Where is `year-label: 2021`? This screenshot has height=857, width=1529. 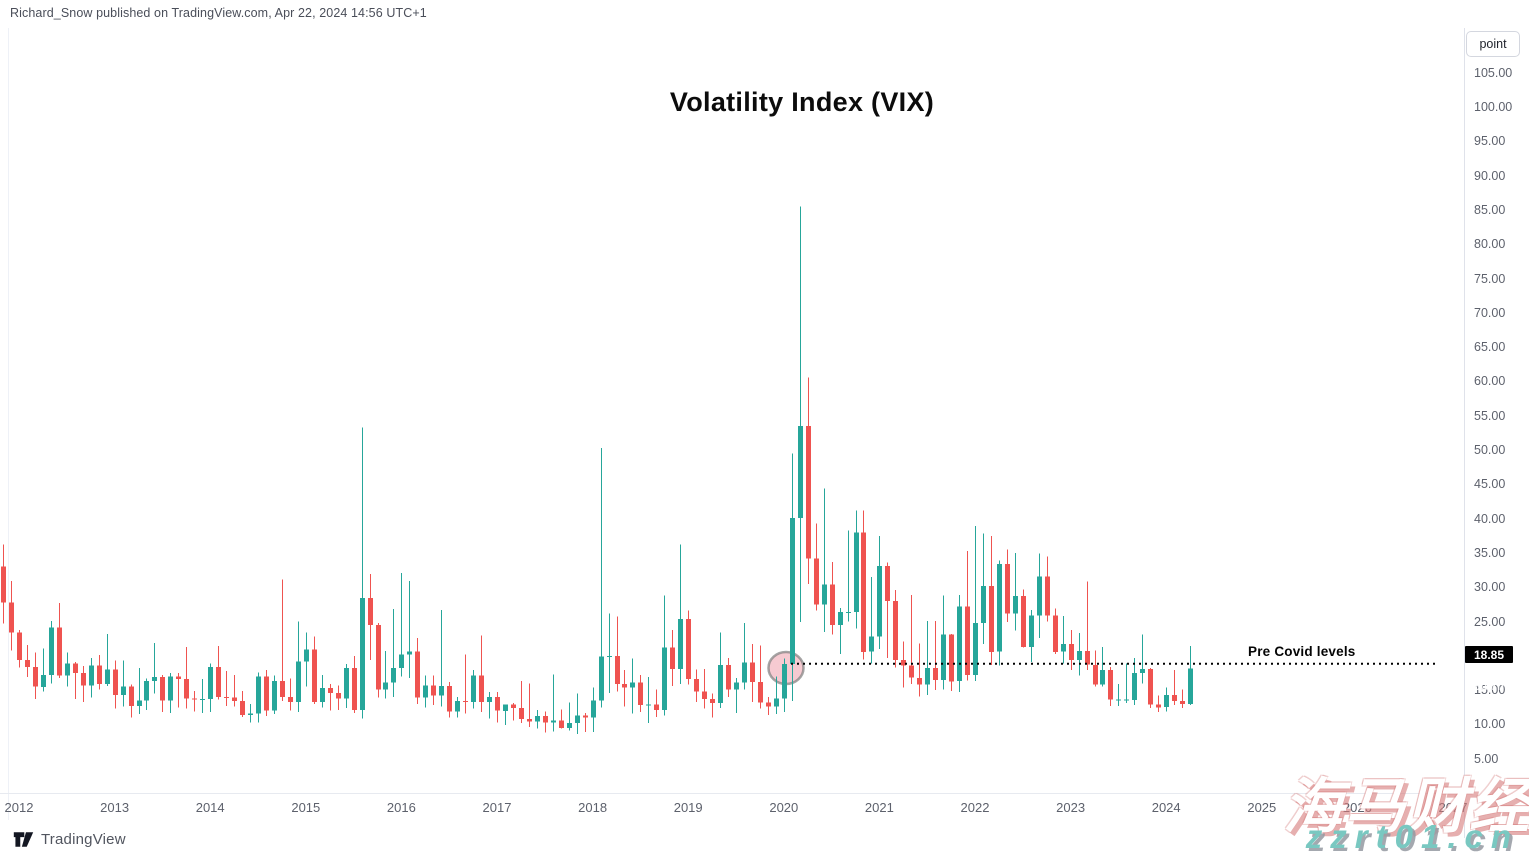 year-label: 2021 is located at coordinates (879, 807).